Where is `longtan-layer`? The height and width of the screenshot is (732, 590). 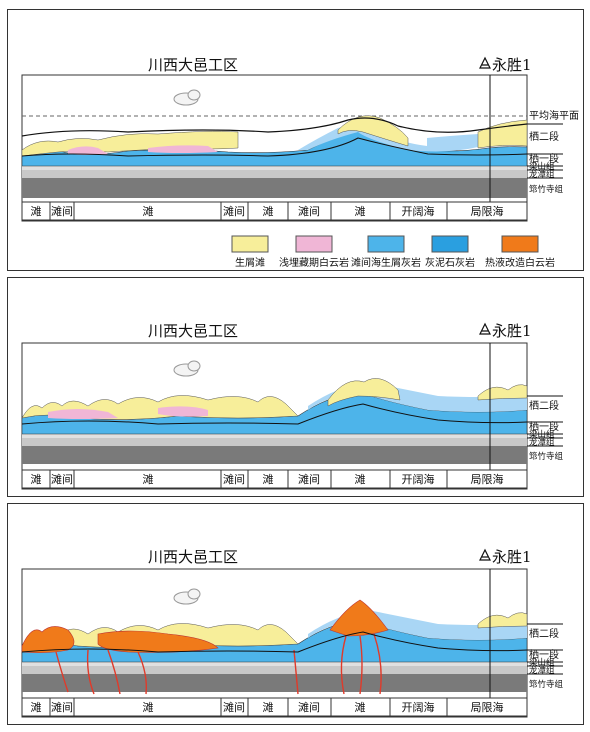
longtan-layer is located at coordinates (274, 174).